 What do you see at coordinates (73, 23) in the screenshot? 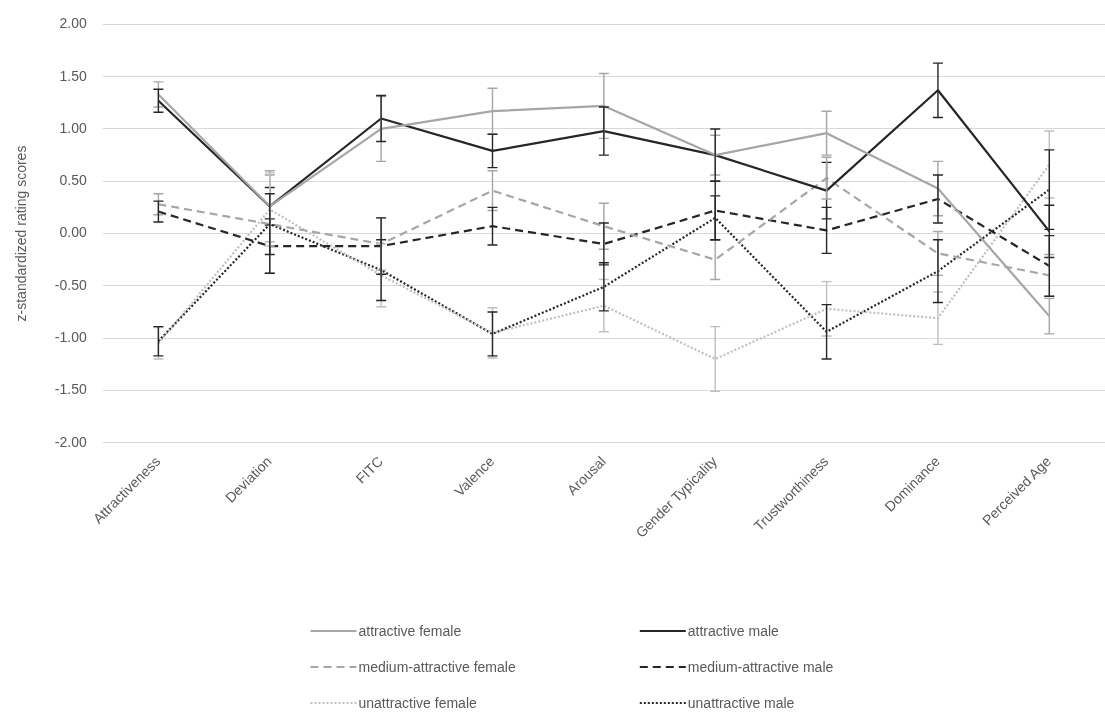
I see `y-tick-label: 2.00` at bounding box center [73, 23].